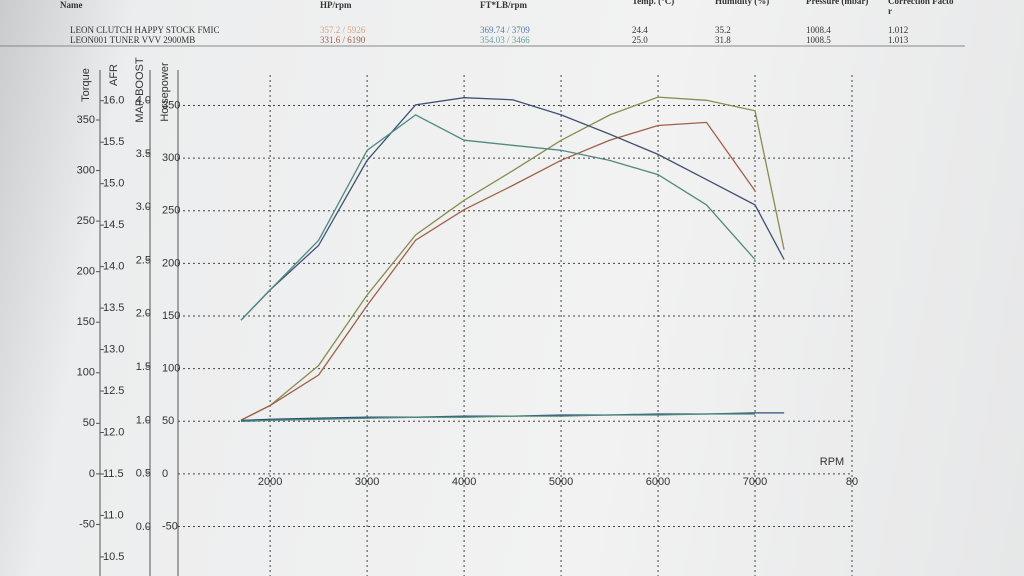  I want to click on y3ticks-label: 13.5, so click(113, 308).